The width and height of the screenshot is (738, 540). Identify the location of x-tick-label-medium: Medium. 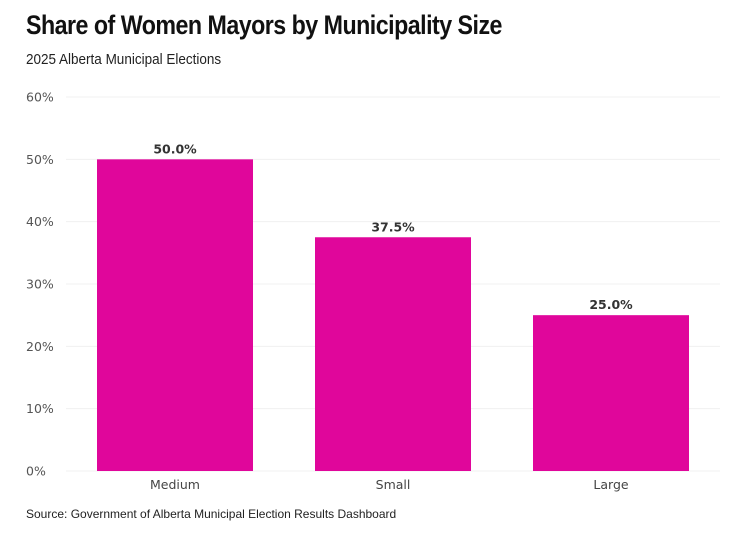
(175, 484).